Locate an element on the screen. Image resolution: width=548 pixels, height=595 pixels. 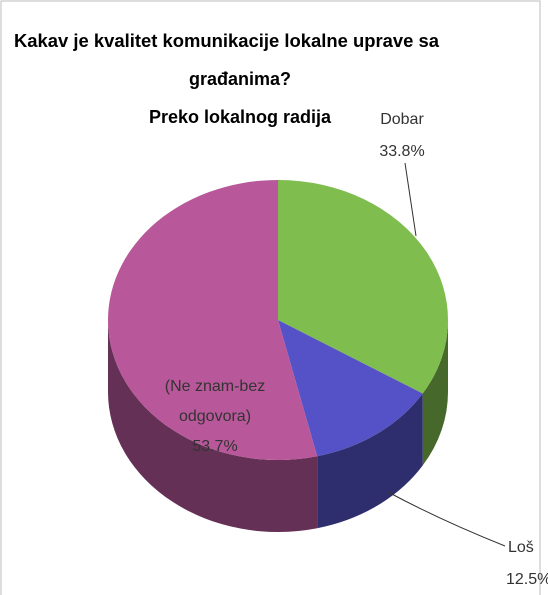
chart-title: građanima? is located at coordinates (240, 79).